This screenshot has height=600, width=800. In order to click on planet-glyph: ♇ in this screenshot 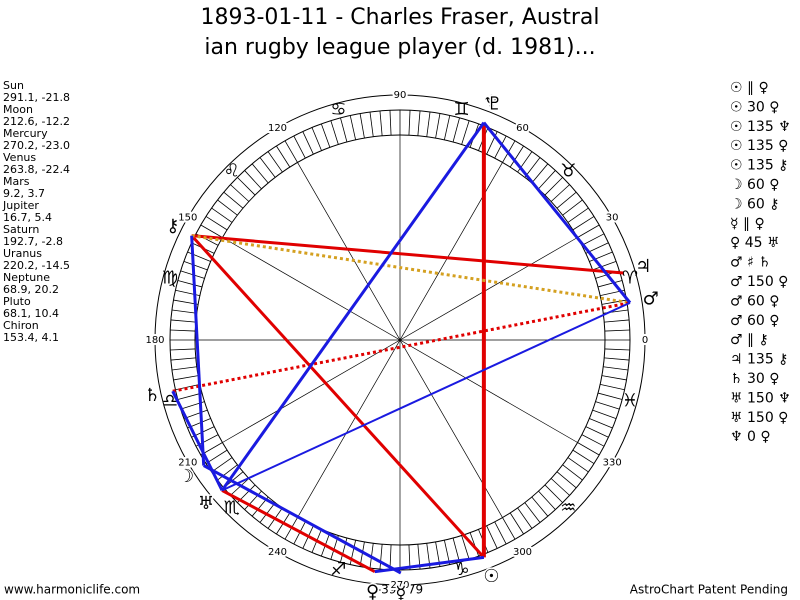, I will do `click(495, 103)`.